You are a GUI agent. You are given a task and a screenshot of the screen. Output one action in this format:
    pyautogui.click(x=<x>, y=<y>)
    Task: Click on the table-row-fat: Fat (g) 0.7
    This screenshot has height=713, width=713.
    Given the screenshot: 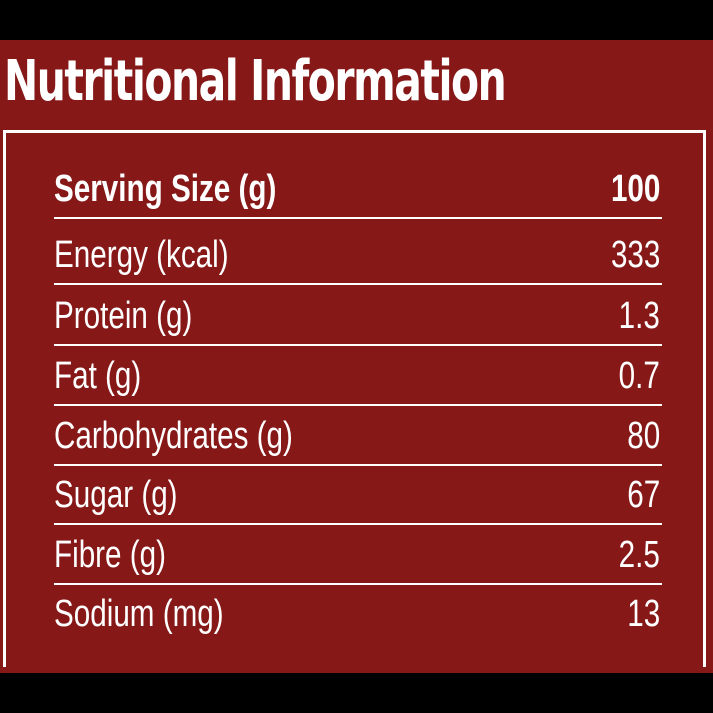 What is the action you would take?
    pyautogui.click(x=358, y=376)
    